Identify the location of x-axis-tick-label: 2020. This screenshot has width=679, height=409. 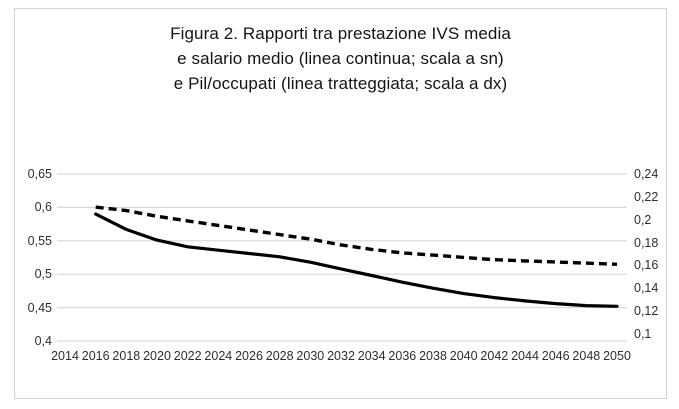
(157, 356).